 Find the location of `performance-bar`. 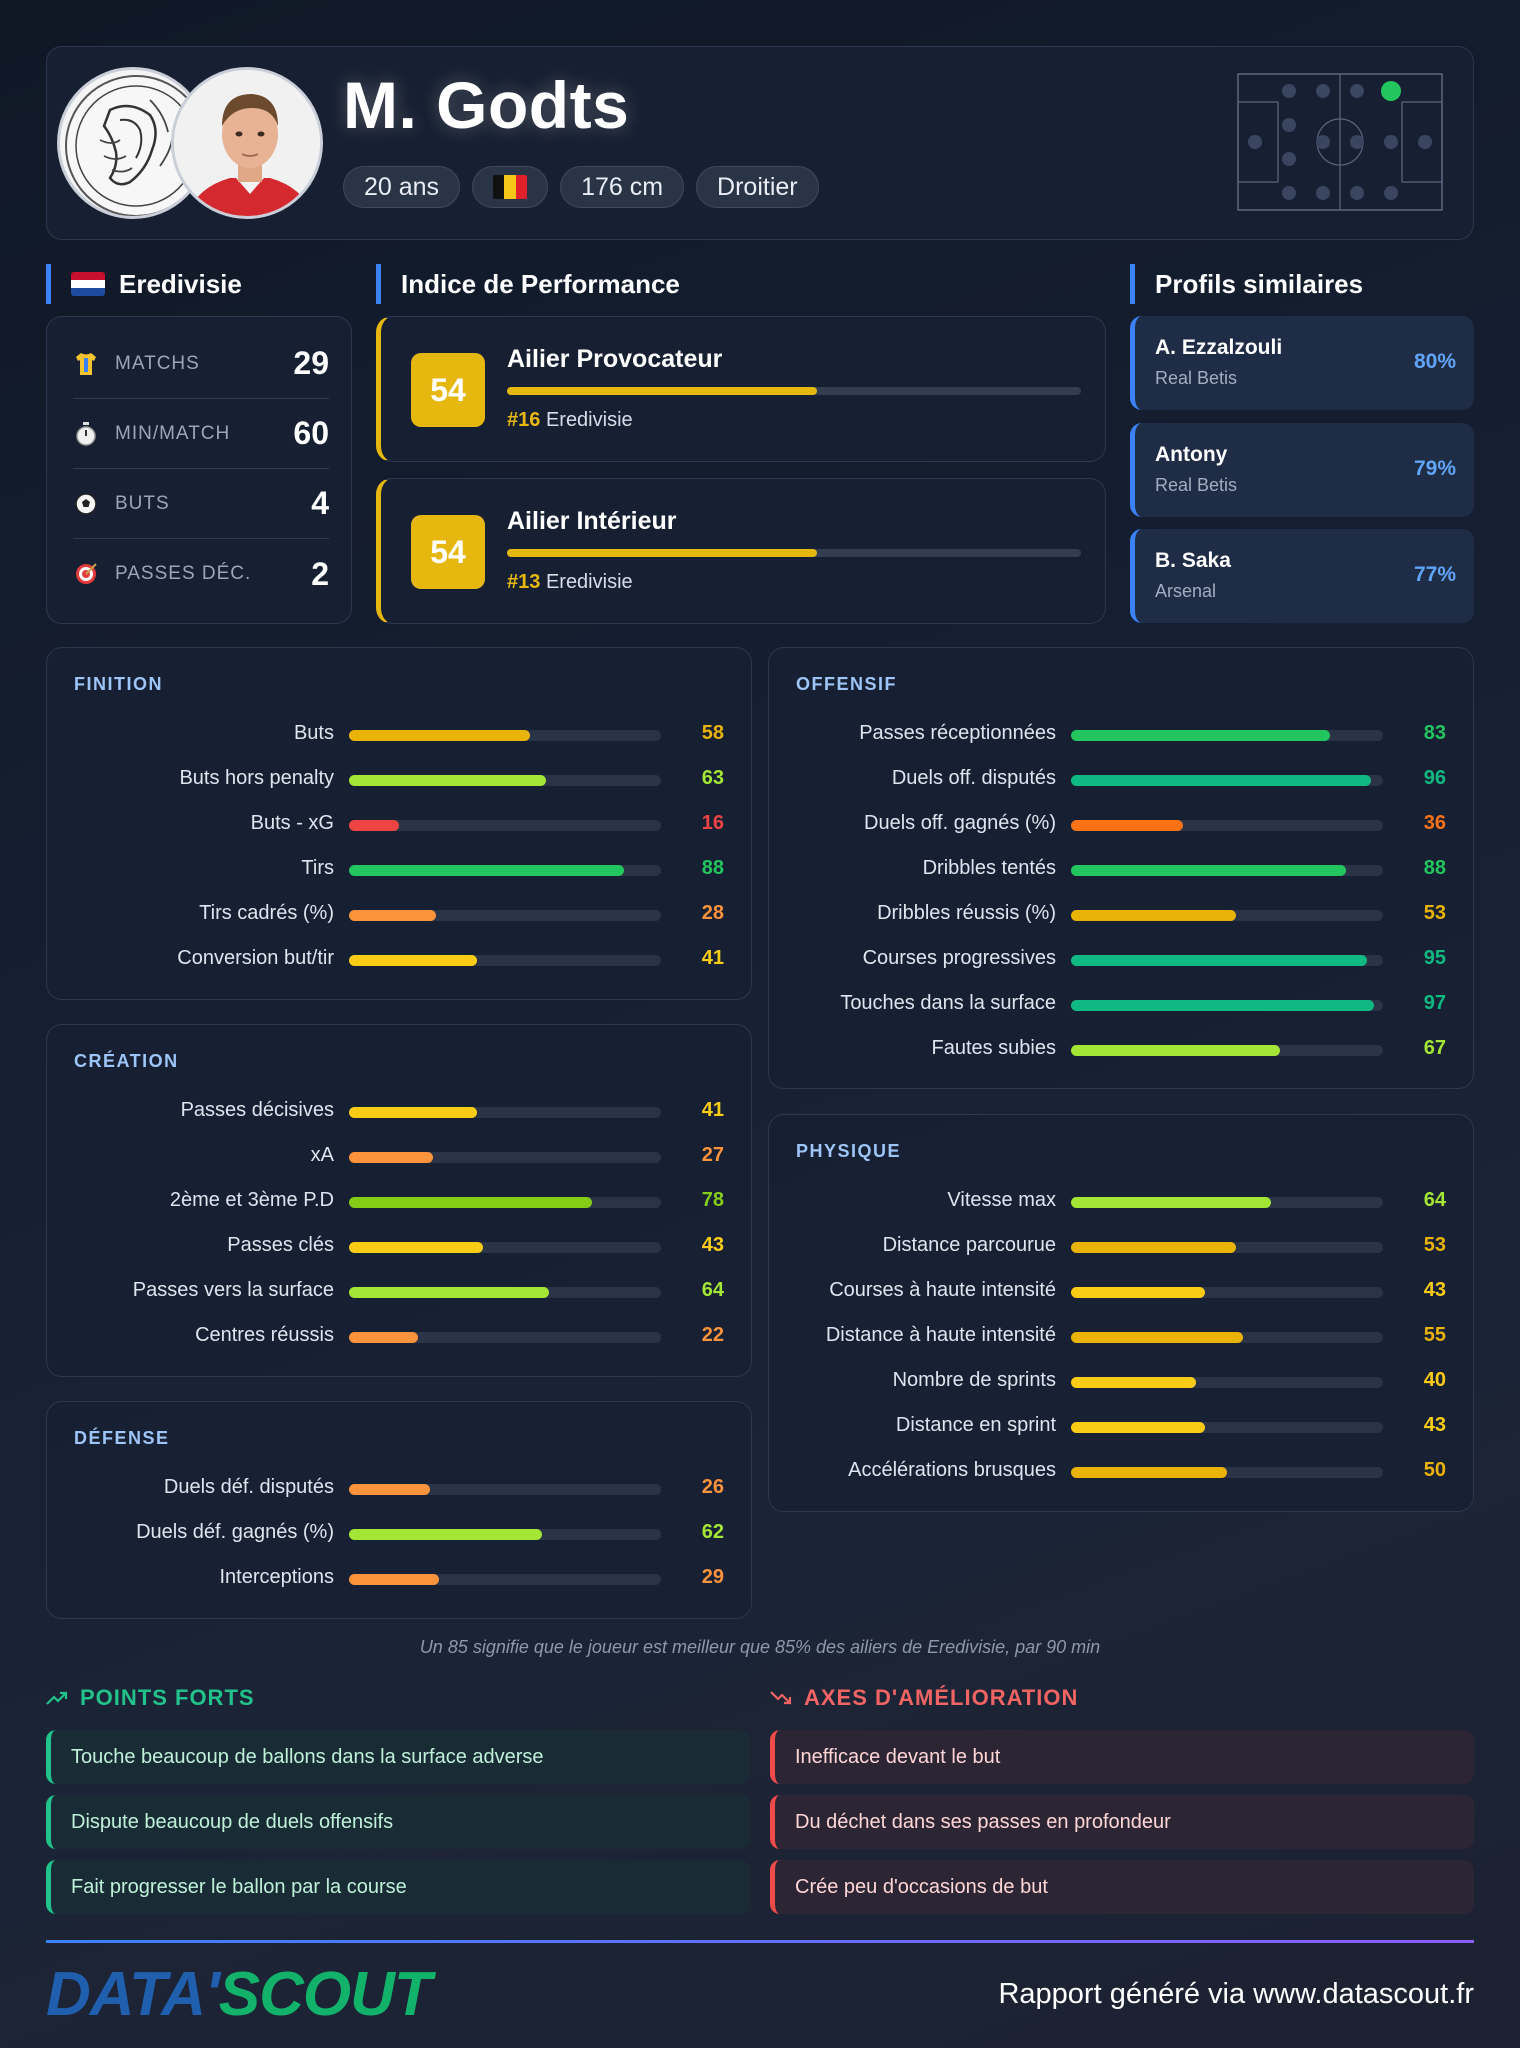

performance-bar is located at coordinates (794, 391).